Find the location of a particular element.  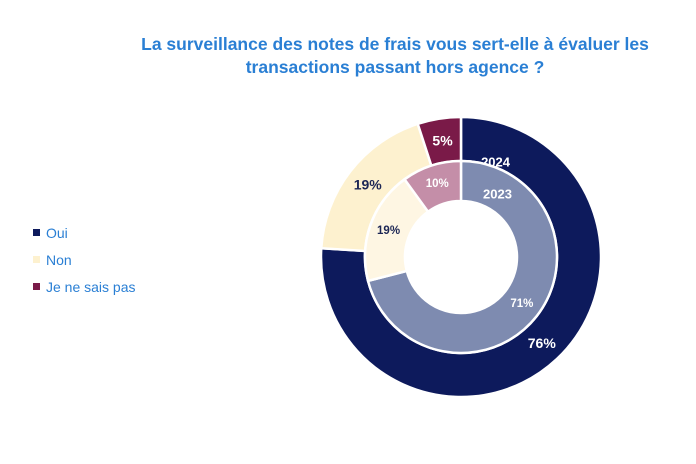

chart-title-line-2: transactions passant hors agence ? is located at coordinates (395, 67).